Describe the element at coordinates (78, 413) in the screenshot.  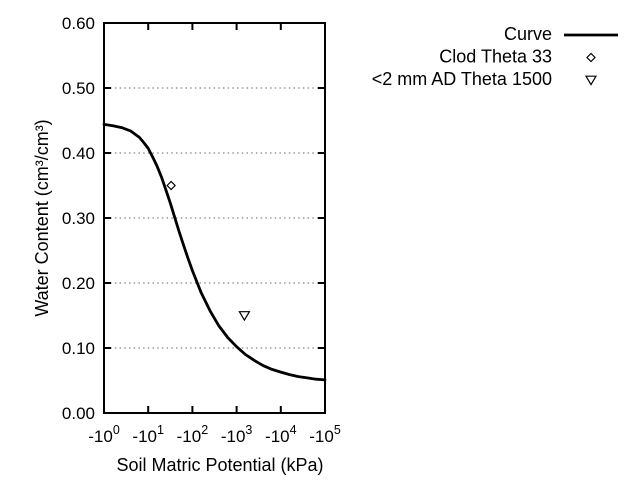
I see `y-tick-label: 0.00` at that location.